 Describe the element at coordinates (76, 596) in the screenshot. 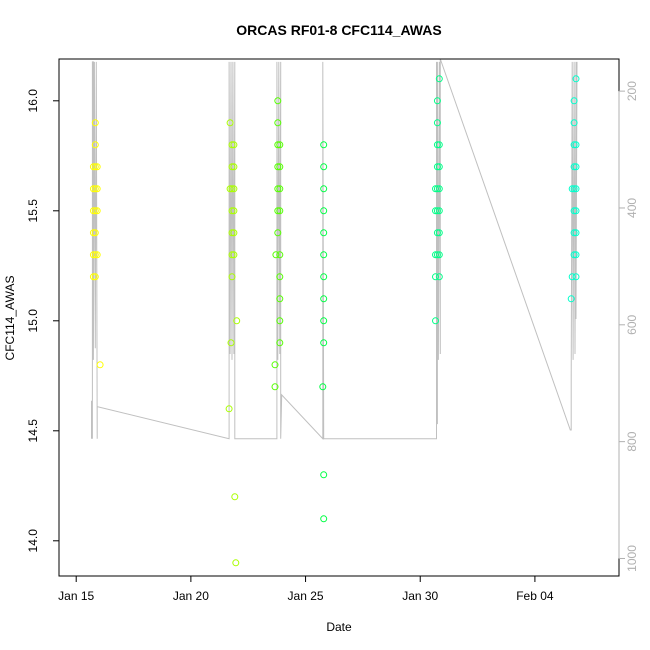

I see `x-tick-label: Jan 15` at that location.